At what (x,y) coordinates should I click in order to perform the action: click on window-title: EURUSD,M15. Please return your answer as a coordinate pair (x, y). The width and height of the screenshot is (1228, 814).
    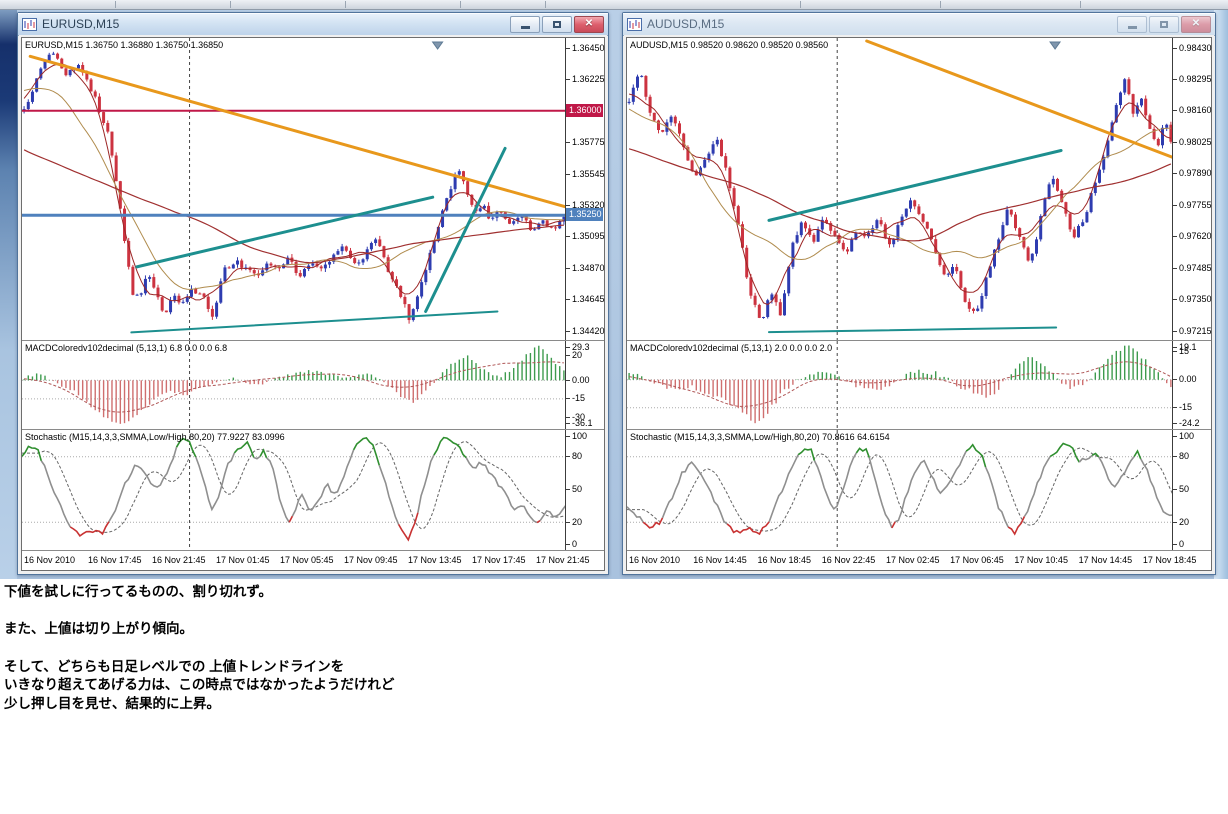
    Looking at the image, I should click on (81, 24).